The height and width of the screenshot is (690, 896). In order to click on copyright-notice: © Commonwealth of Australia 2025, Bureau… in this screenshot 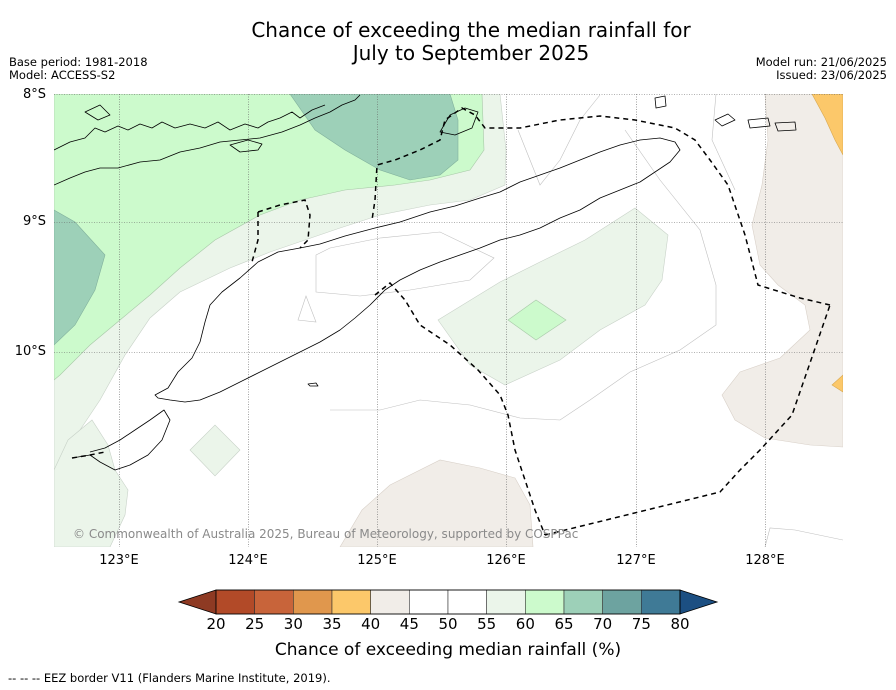, I will do `click(326, 534)`.